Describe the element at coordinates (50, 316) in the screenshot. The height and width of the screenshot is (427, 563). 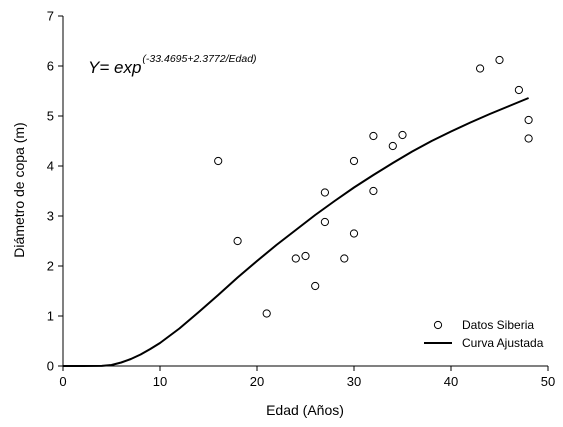
I see `y-tick-label: 1` at that location.